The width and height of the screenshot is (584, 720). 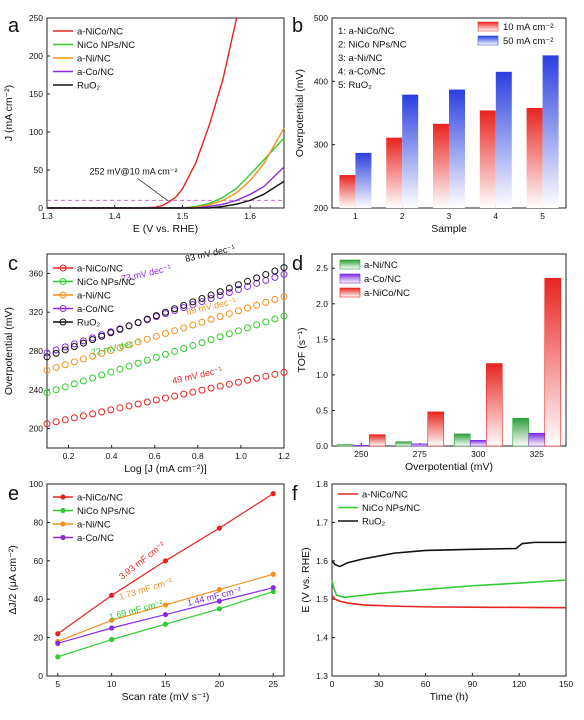 What do you see at coordinates (322, 410) in the screenshot?
I see `y-tick-label: 0.5` at bounding box center [322, 410].